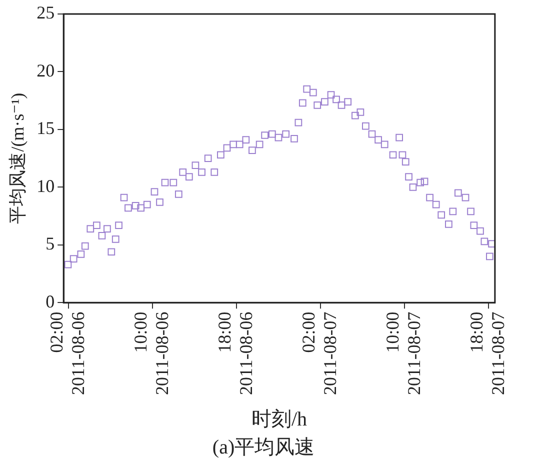 The width and height of the screenshot is (535, 464). I want to click on y-tick-label: 5, so click(50, 244).